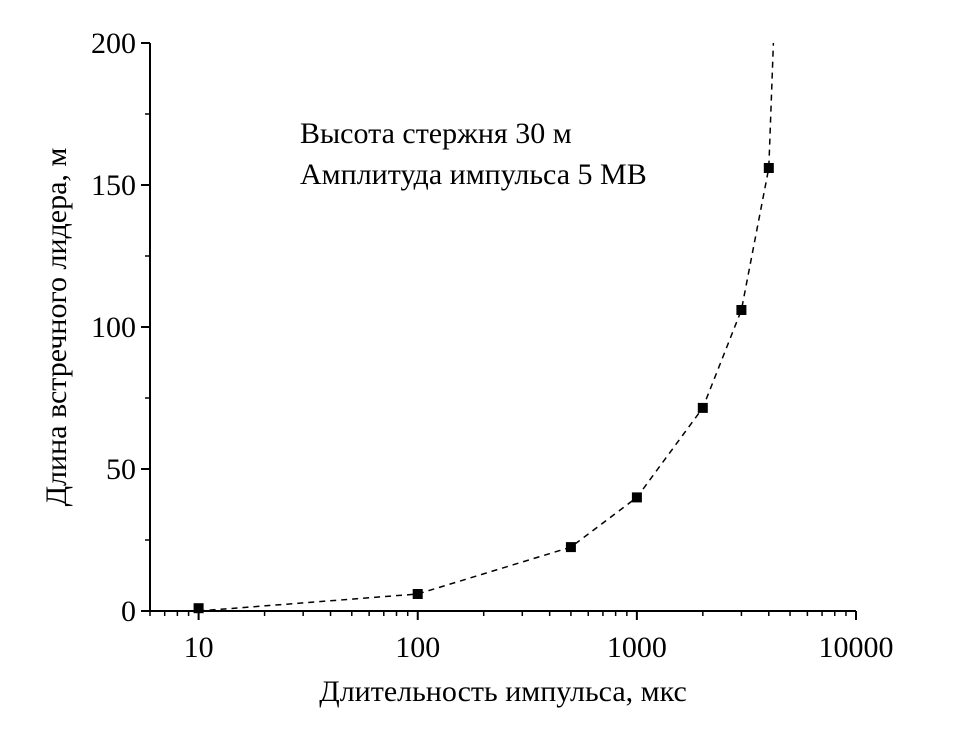  I want to click on x-tick-labels: 10 100 1000 10000, so click(539, 647).